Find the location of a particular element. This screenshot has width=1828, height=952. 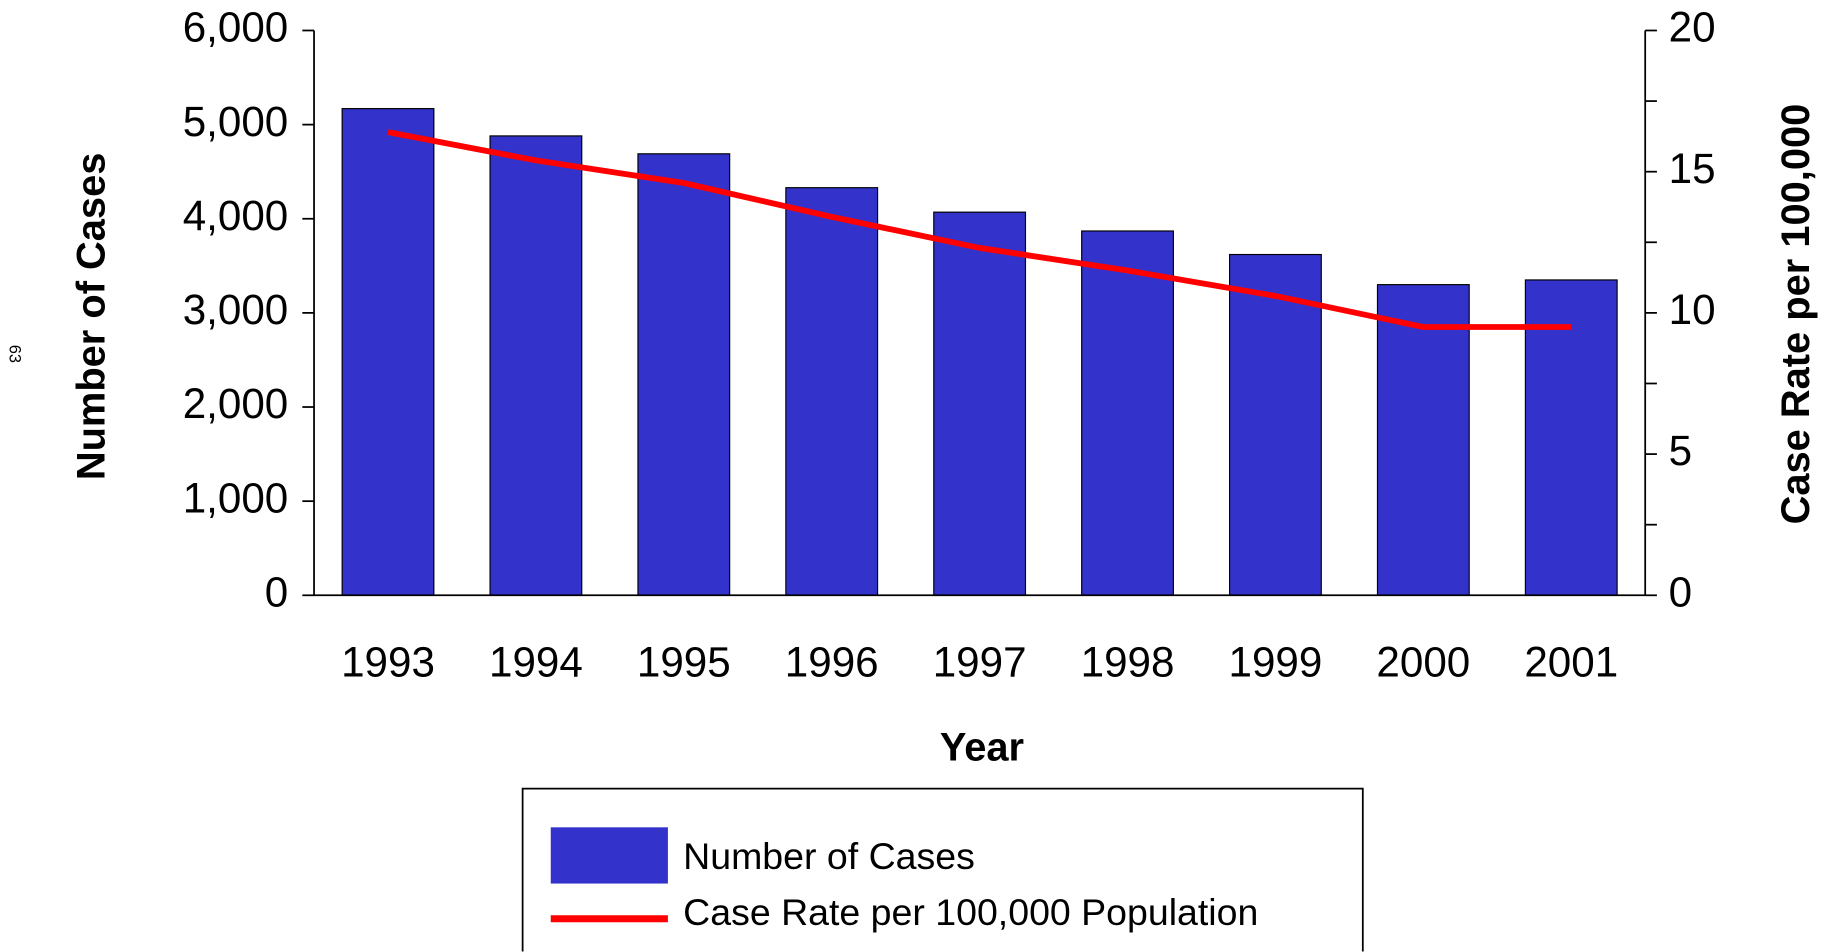

x-tick-label: 1996 is located at coordinates (832, 662).